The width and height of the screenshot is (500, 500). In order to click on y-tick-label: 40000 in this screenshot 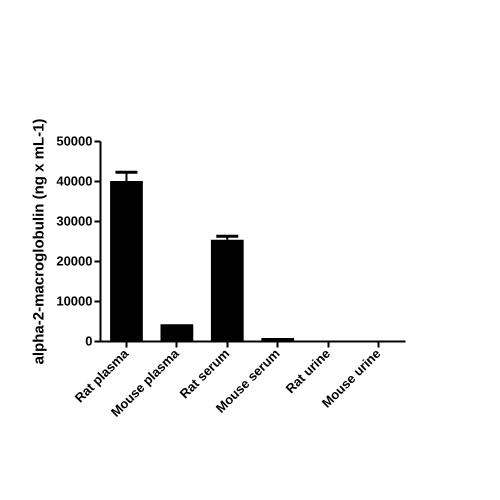, I will do `click(74, 181)`.